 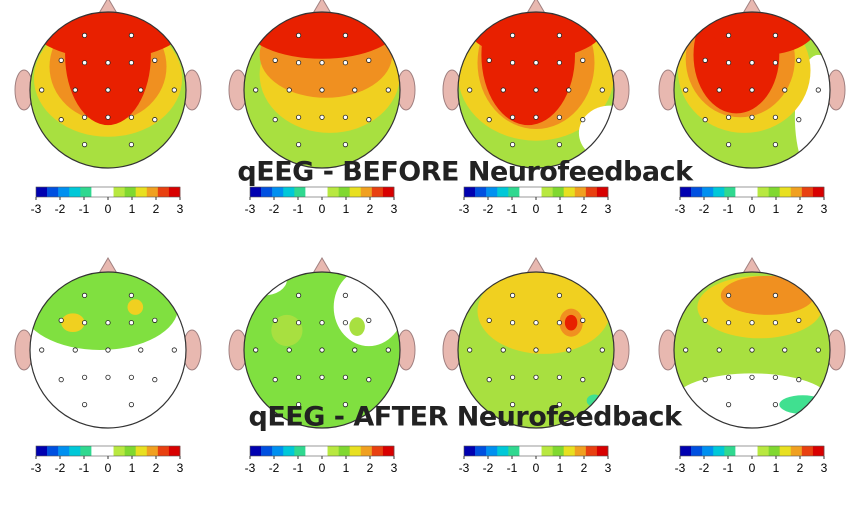 I want to click on head-outline, so click(x=752, y=90).